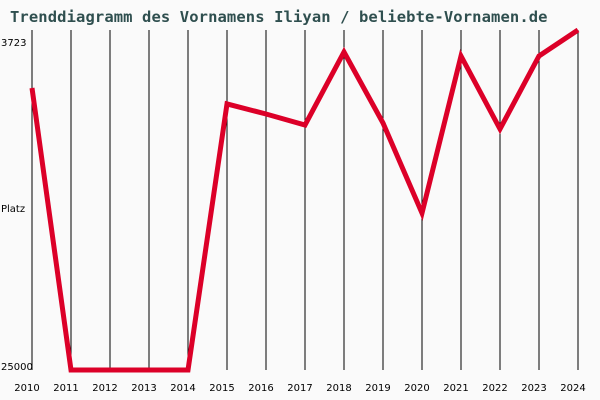 Image resolution: width=600 pixels, height=400 pixels. Describe the element at coordinates (13, 209) in the screenshot. I see `y-axis-title: Platz` at that location.